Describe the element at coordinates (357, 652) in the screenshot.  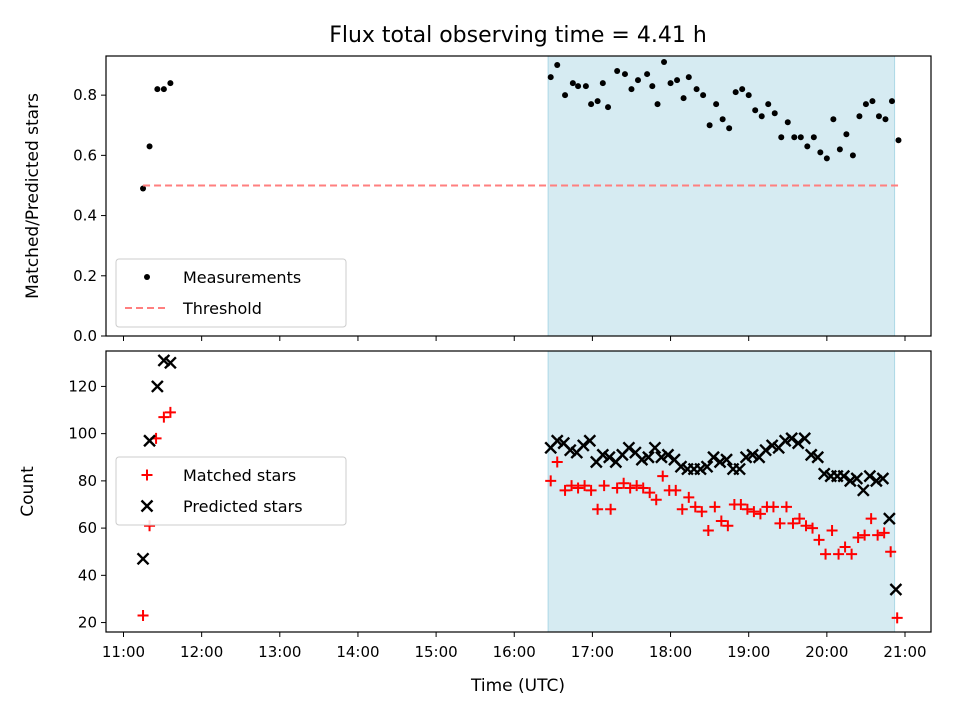
I see `x-tick-label: 14:00` at that location.